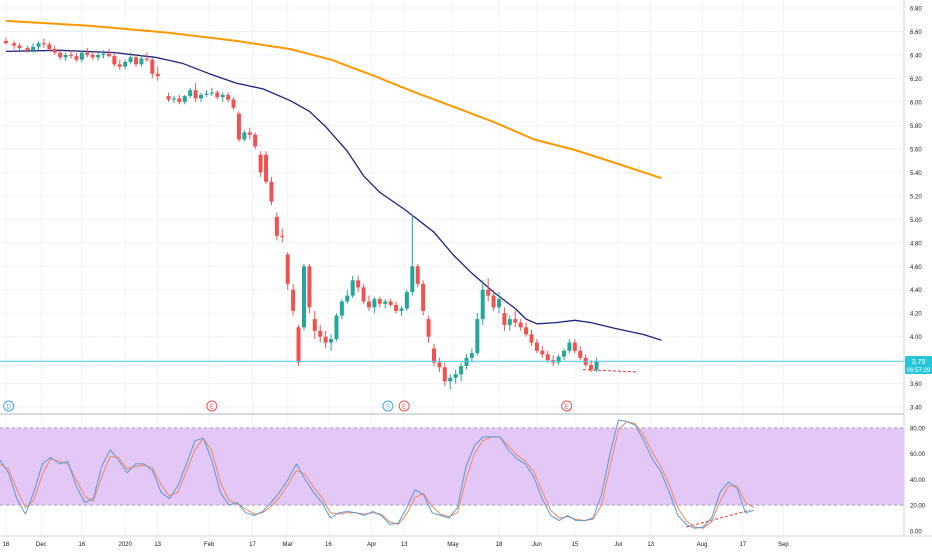 The height and width of the screenshot is (555, 932). What do you see at coordinates (404, 545) in the screenshot?
I see `time-tick-label: 13` at bounding box center [404, 545].